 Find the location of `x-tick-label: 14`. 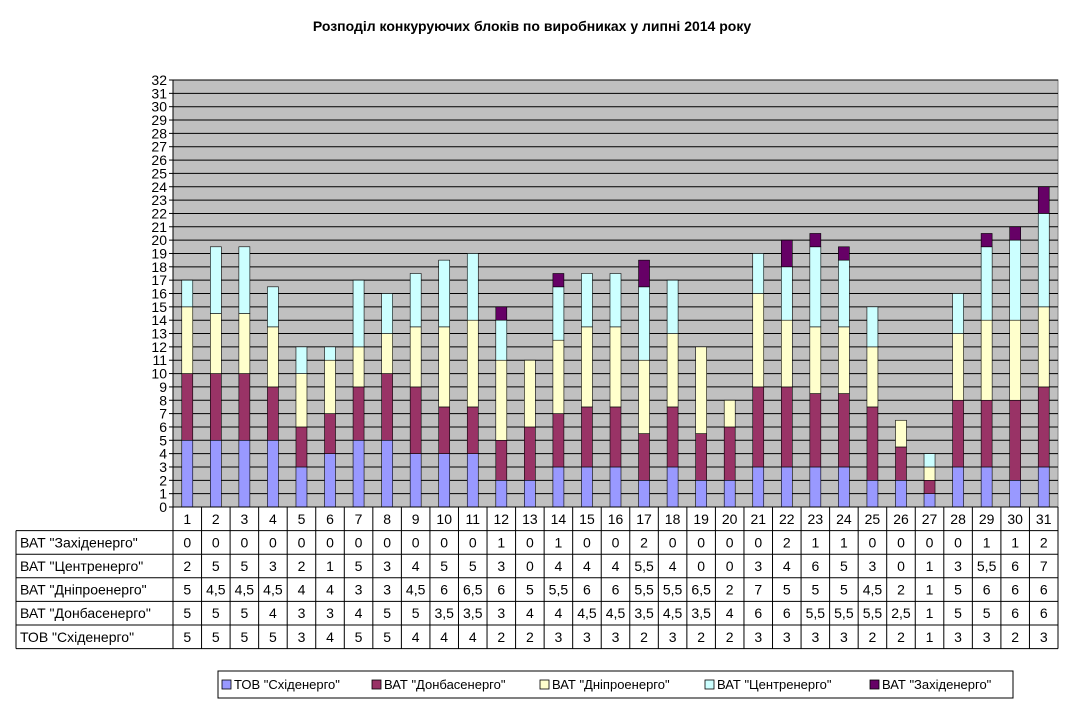

x-tick-label: 14 is located at coordinates (559, 519).